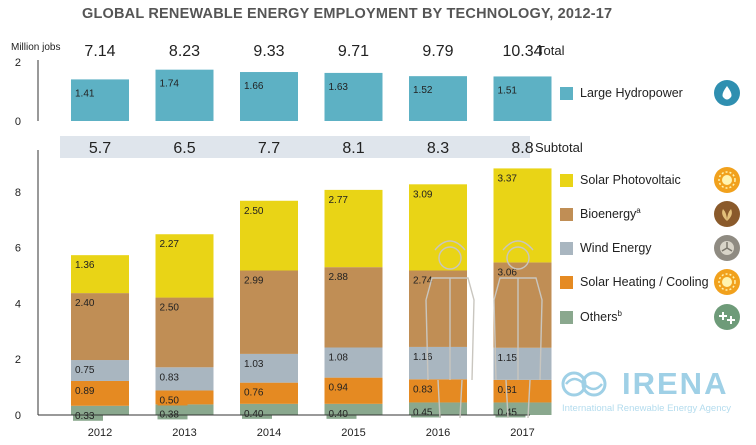 Image resolution: width=756 pixels, height=445 pixels. What do you see at coordinates (353, 148) in the screenshot?
I see `subtotal-value: 8.1` at bounding box center [353, 148].